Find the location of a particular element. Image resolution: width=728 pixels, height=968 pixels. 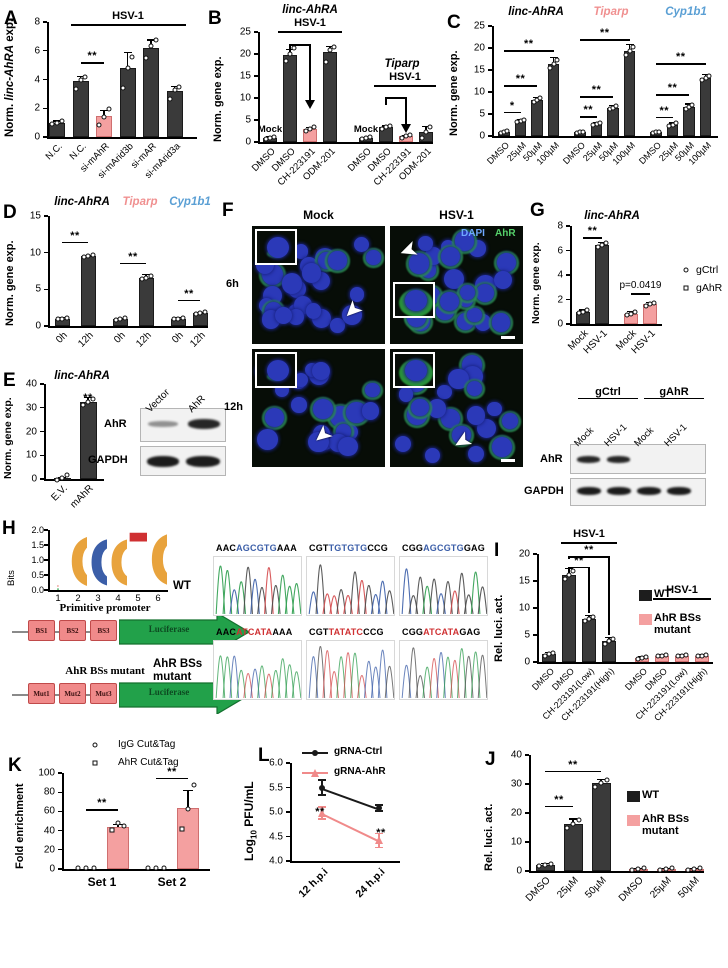

y-tick-label: 60 is located at coordinates (27, 811).